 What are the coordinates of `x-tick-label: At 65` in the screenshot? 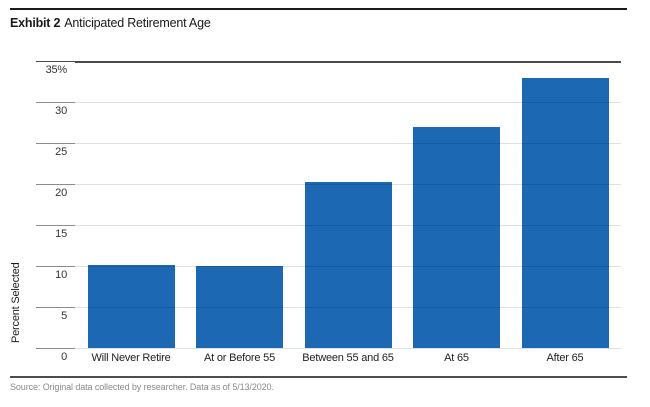 It's located at (456, 358).